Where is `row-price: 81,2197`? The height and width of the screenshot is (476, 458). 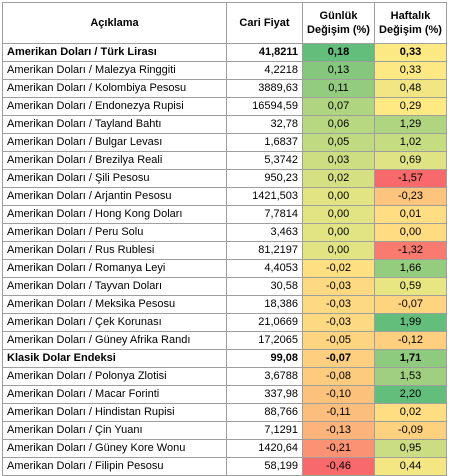
row-price: 81,2197 is located at coordinates (264, 250).